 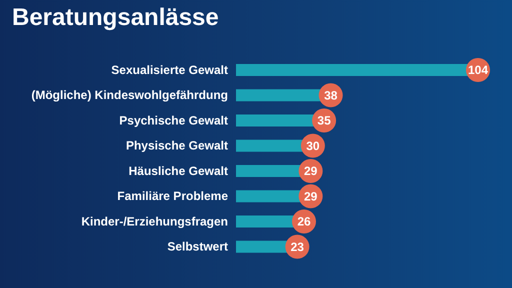 What do you see at coordinates (197, 247) in the screenshot?
I see `y-tick-label: Selbstwert` at bounding box center [197, 247].